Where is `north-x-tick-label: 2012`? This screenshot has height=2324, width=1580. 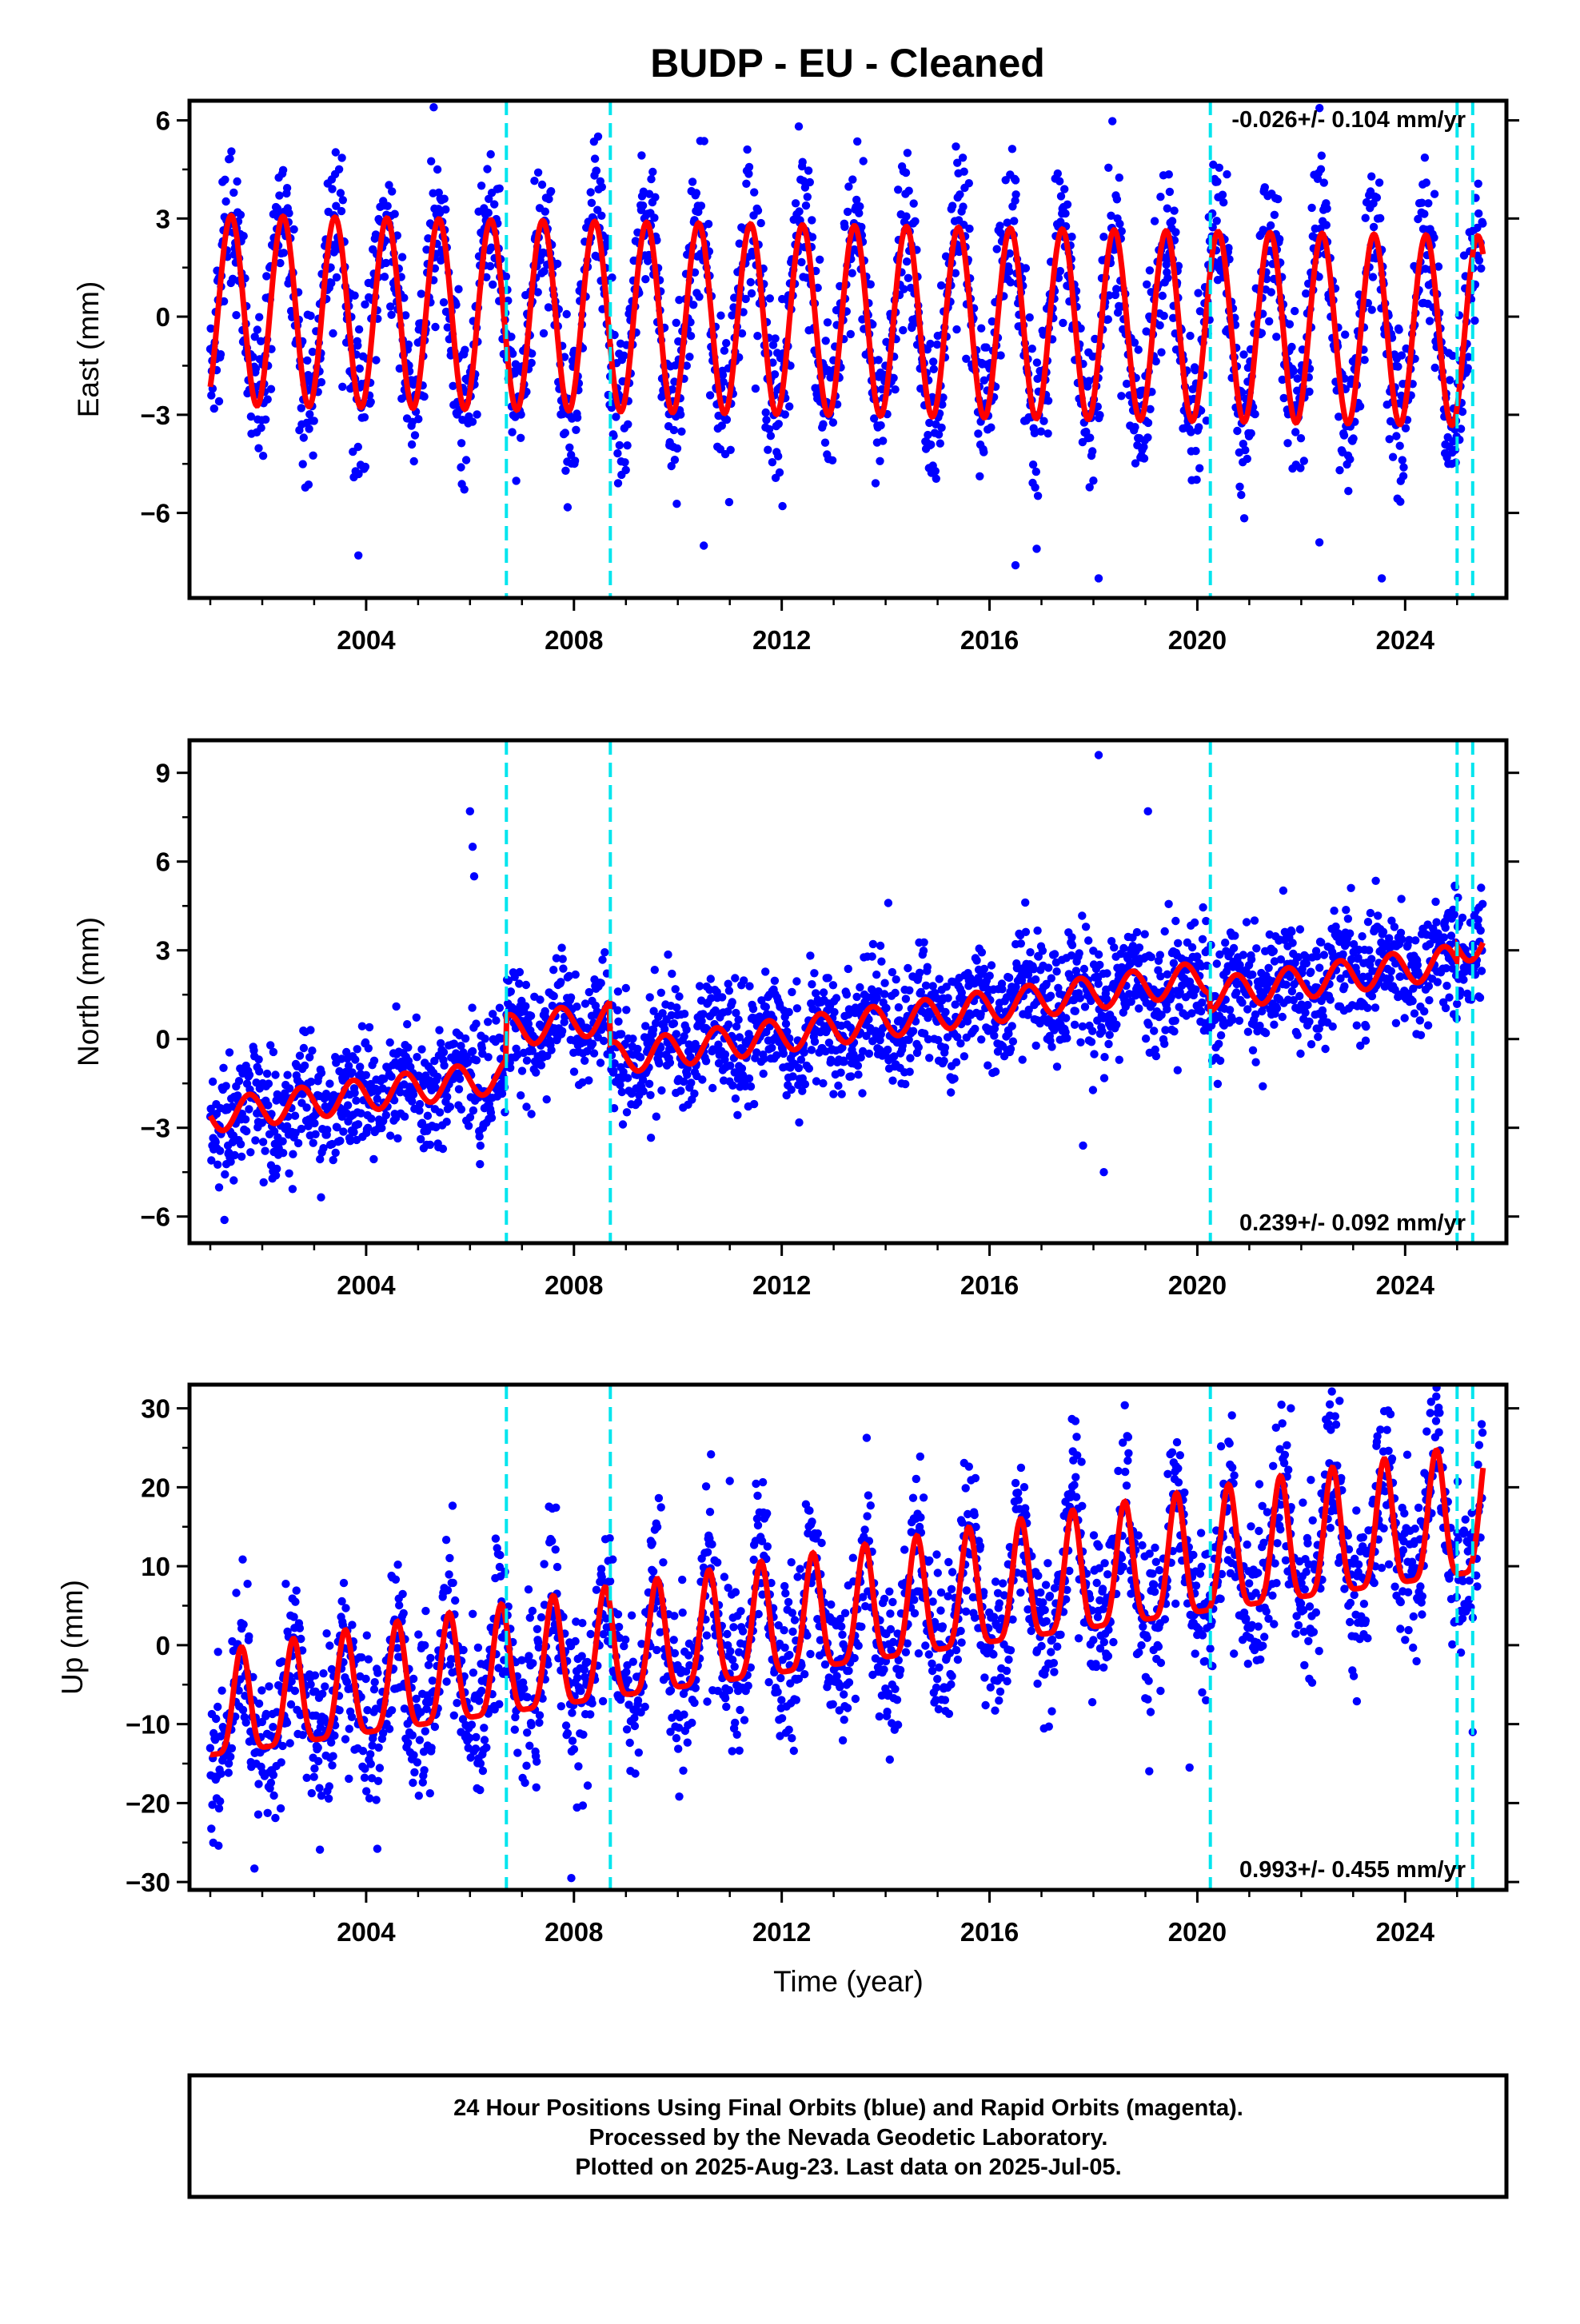
north-x-tick-label: 2012 is located at coordinates (782, 1285).